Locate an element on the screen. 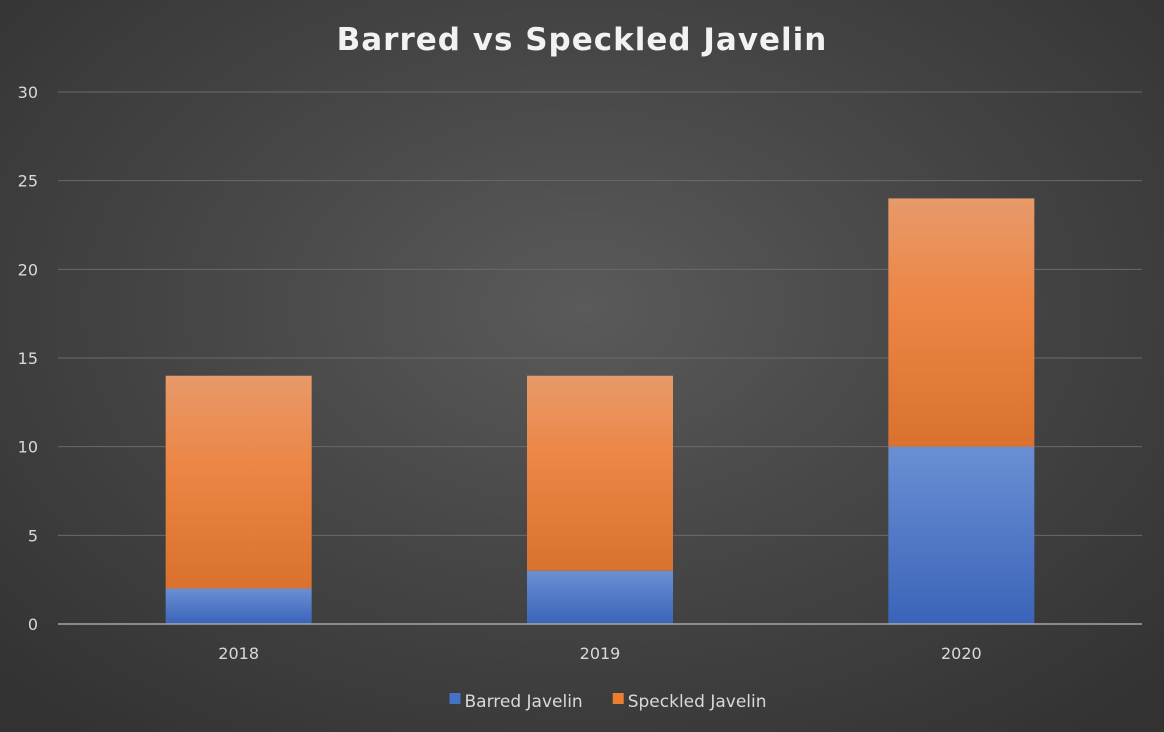 Image resolution: width=1164 pixels, height=732 pixels. y-tick-label: 10 is located at coordinates (28, 447).